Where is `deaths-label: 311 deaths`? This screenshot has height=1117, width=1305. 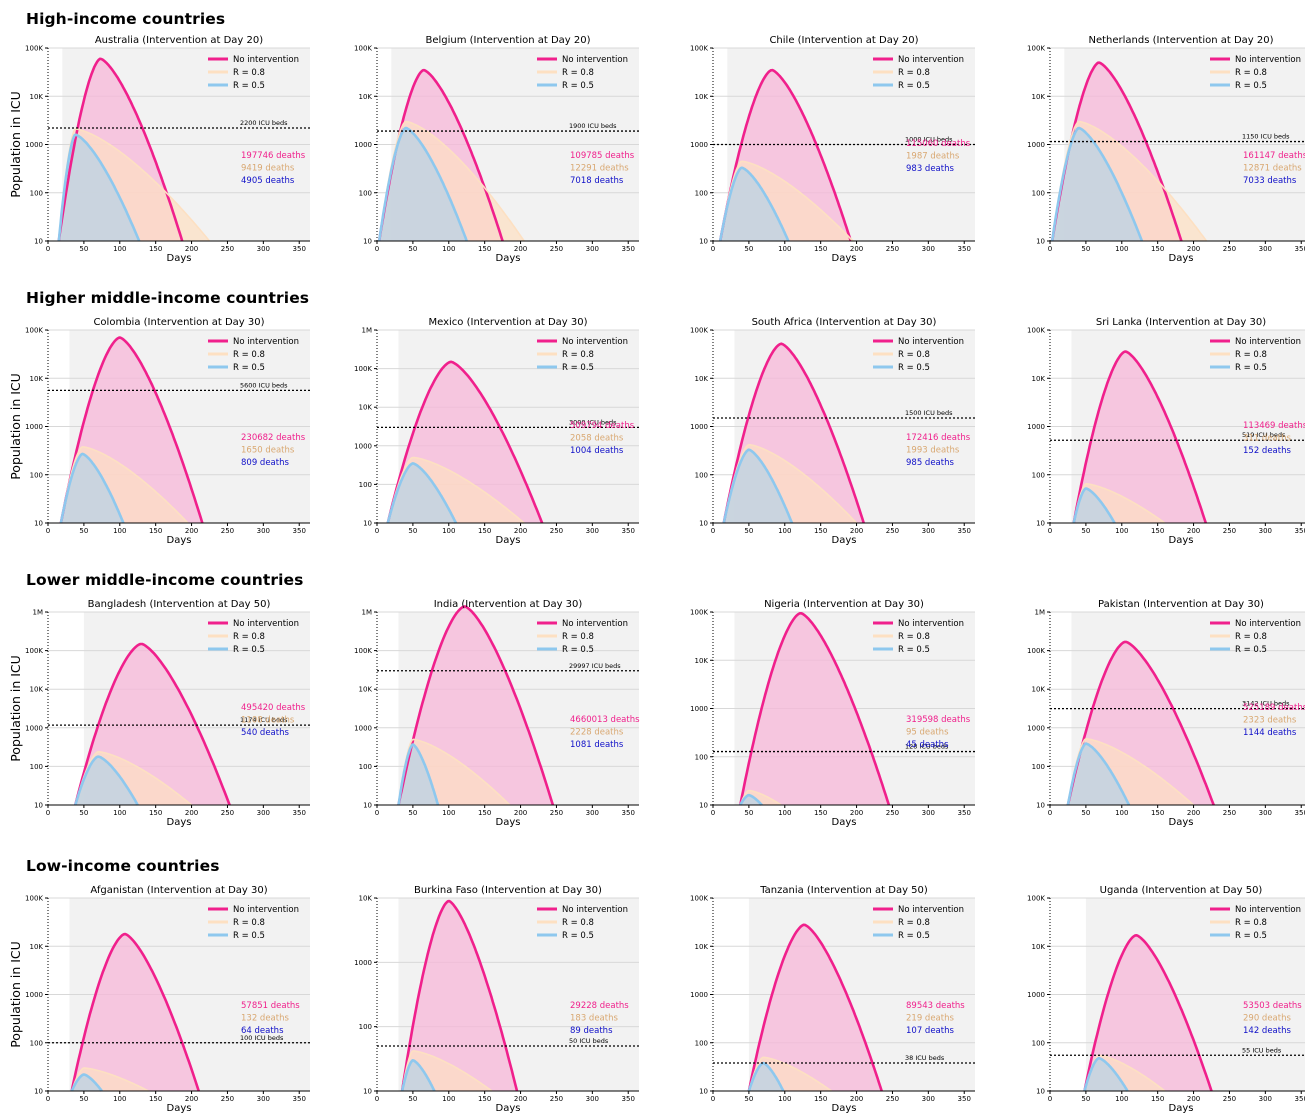
deaths-label: 311 deaths is located at coordinates (1267, 439).